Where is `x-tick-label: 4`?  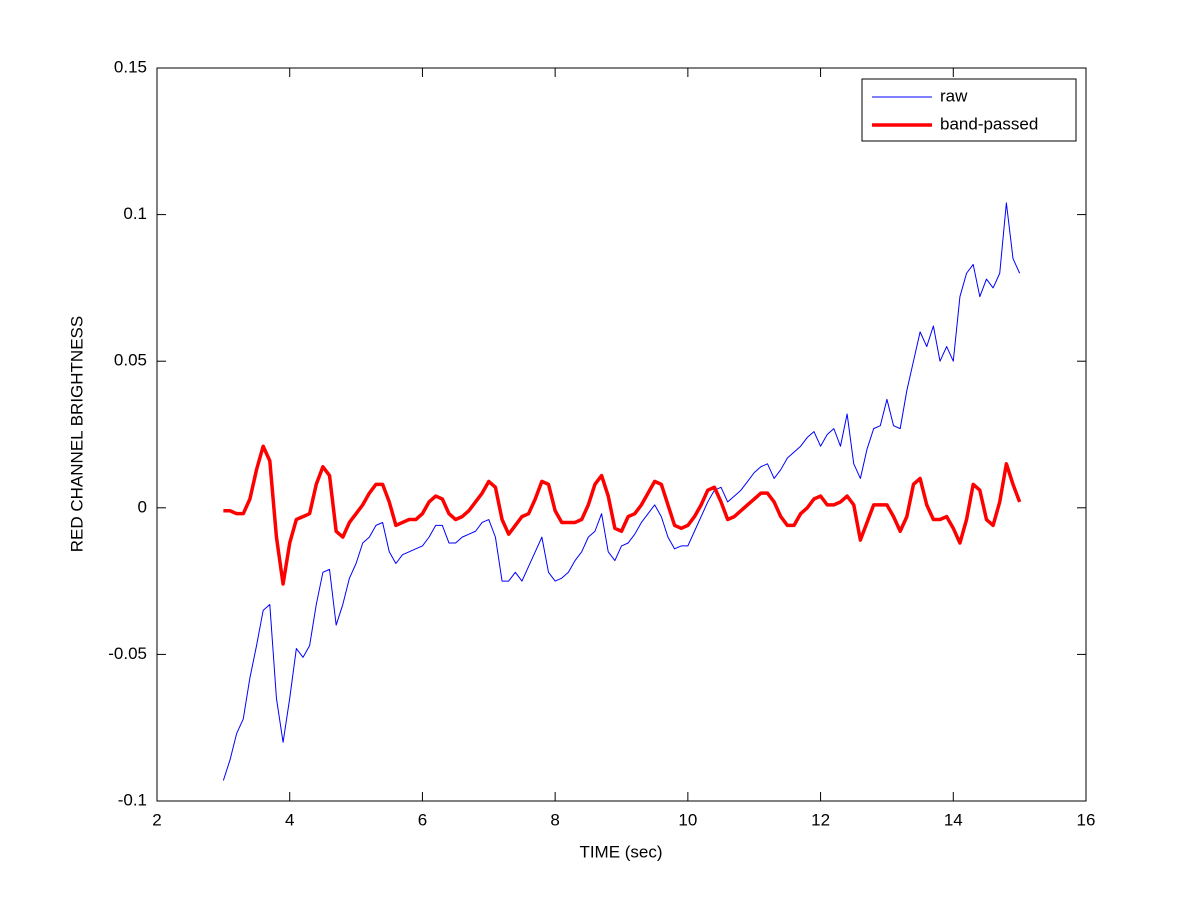
x-tick-label: 4 is located at coordinates (289, 819).